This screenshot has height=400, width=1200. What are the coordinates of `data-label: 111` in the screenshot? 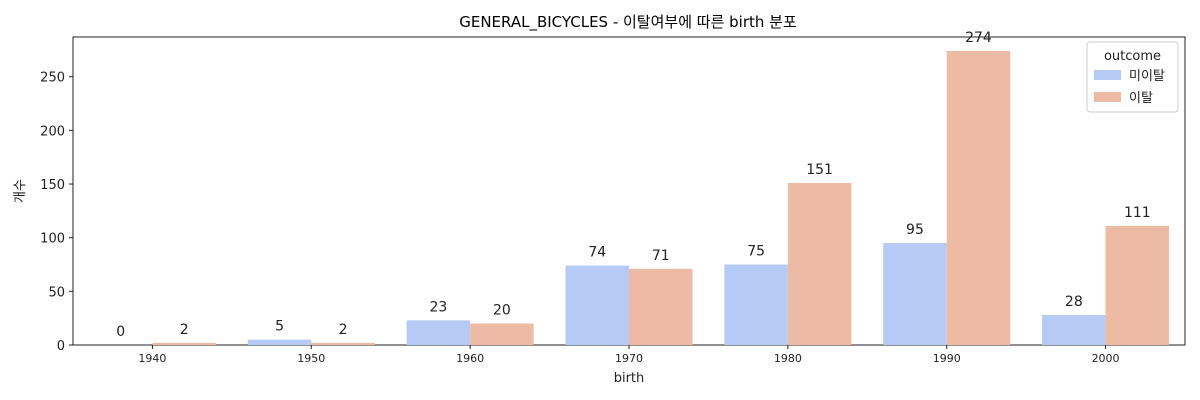 It's located at (1137, 213).